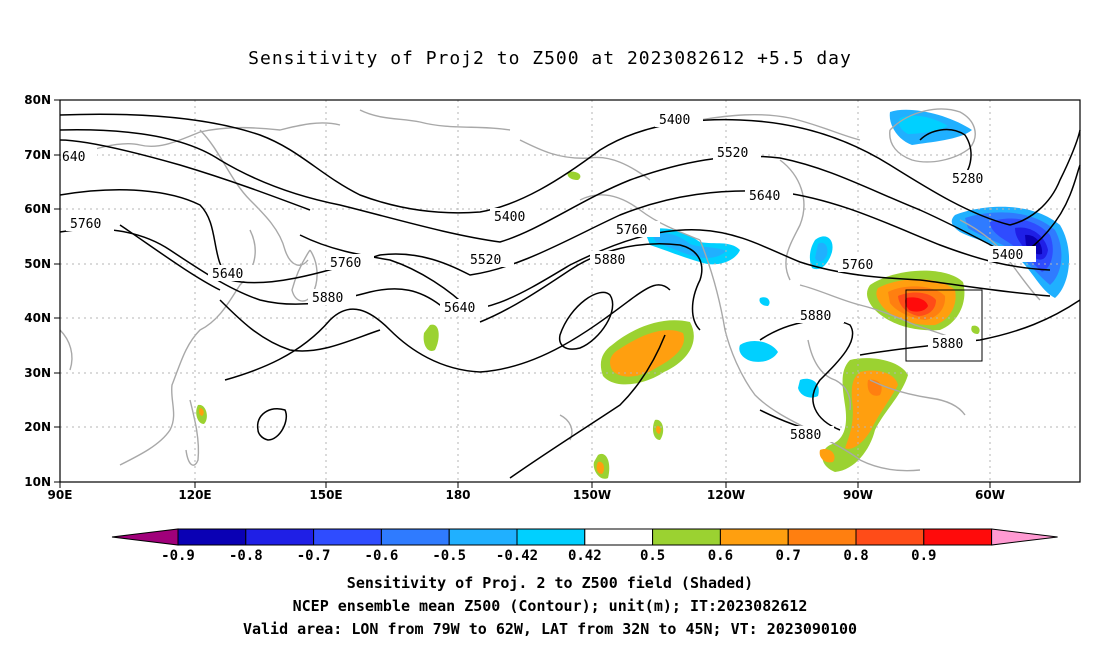 The image size is (1100, 650). Describe the element at coordinates (449, 556) in the screenshot. I see `colorbar-label: -0.5` at that location.